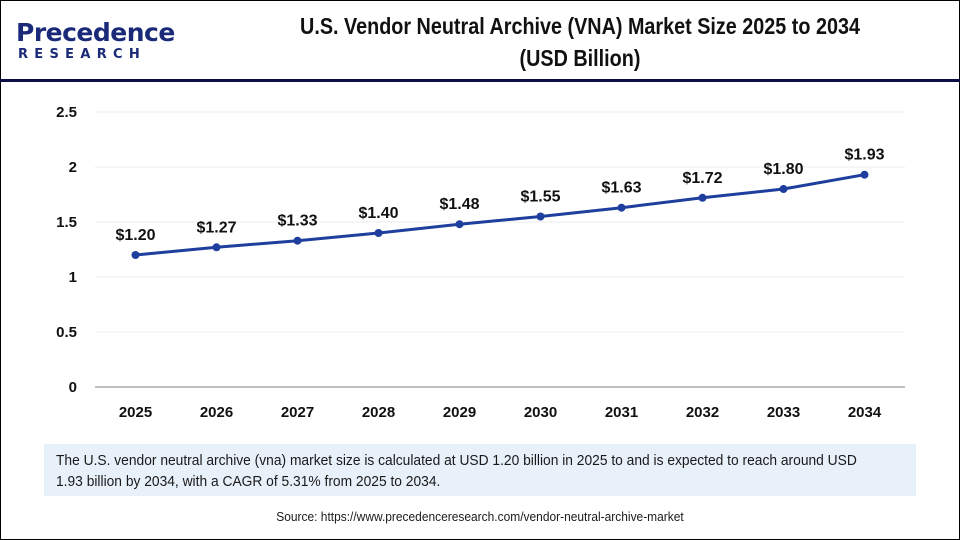 The image size is (960, 540). I want to click on header-divider, so click(480, 80).